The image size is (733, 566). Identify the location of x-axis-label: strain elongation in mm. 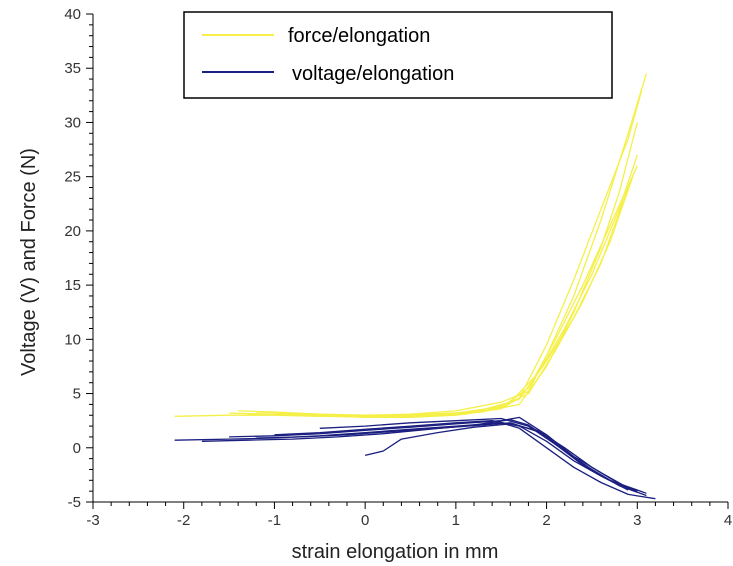
(395, 552).